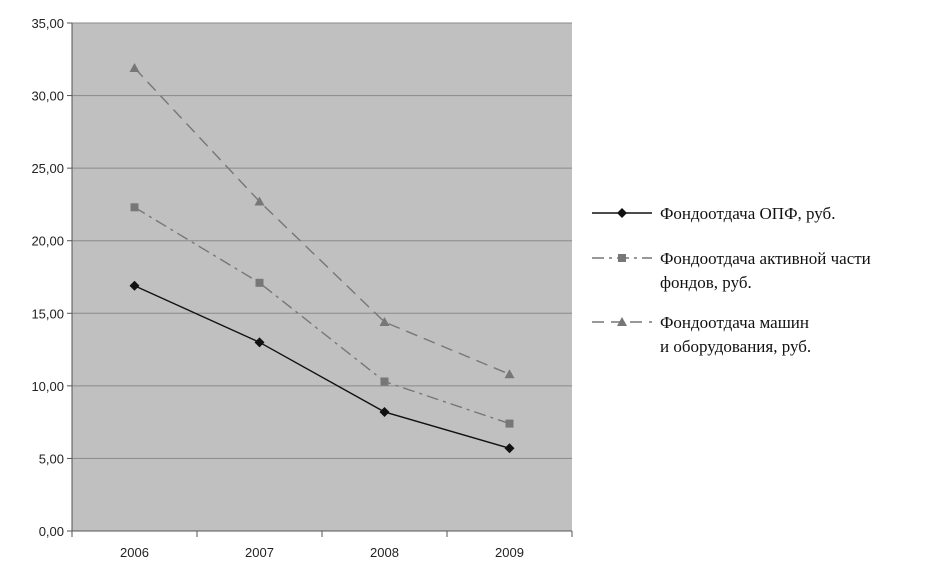 This screenshot has width=952, height=567. I want to click on y-tick-labels: 0,00 5,00 10,00 15,00 20,00 25,00 30,00 35,00, so click(47, 277).